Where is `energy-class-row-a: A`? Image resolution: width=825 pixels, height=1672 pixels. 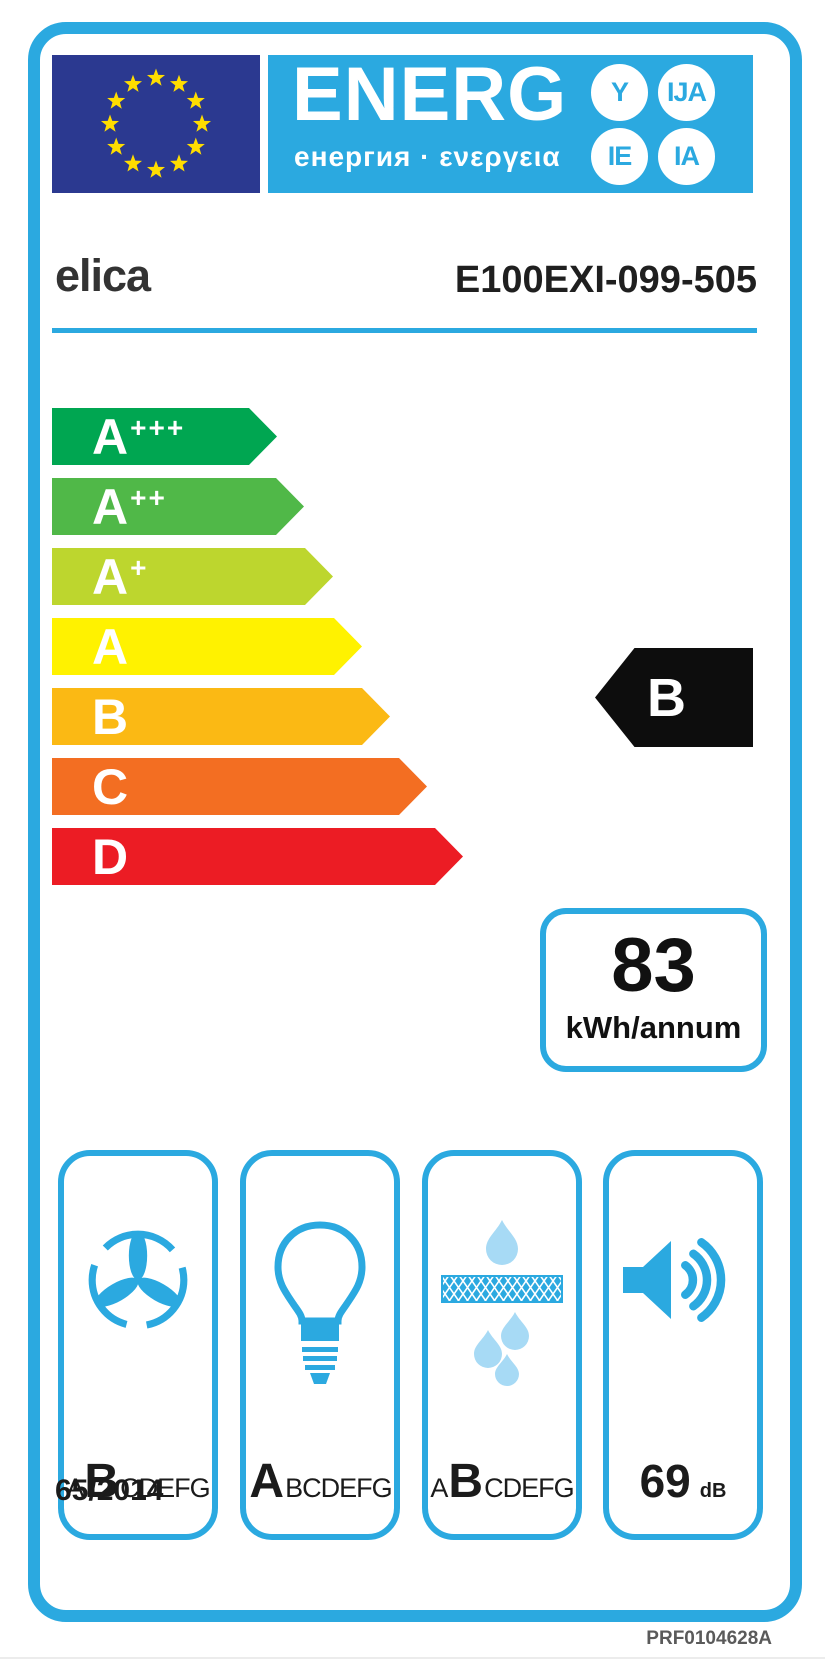 energy-class-row-a: A is located at coordinates (207, 646).